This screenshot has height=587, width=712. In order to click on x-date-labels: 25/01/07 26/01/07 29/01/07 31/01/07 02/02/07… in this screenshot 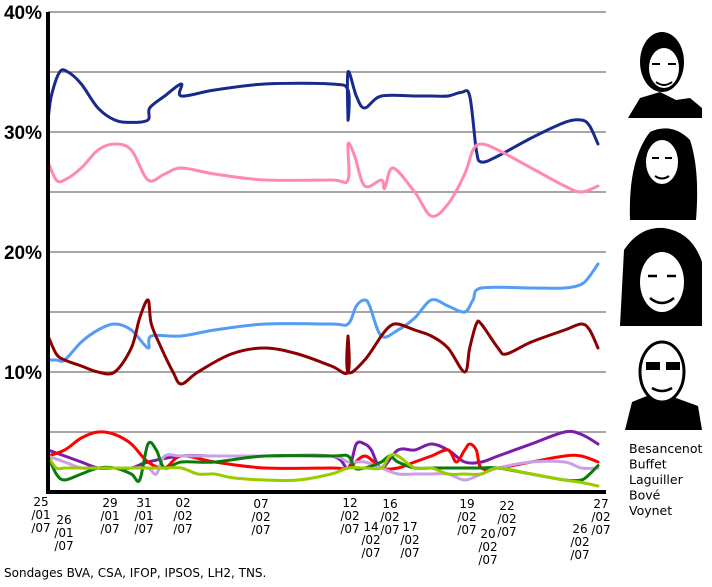, I will do `click(320, 531)`.